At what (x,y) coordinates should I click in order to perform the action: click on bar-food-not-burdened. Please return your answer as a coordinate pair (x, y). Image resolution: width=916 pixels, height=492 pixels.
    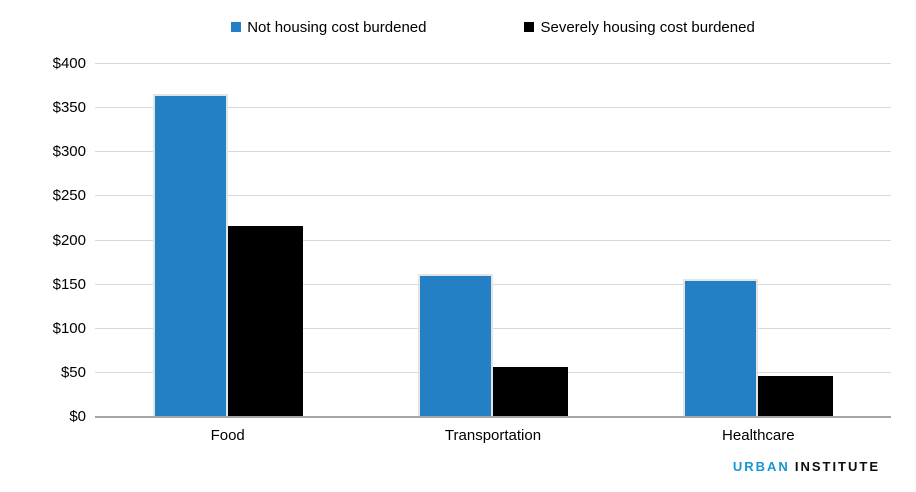
    Looking at the image, I should click on (190, 255).